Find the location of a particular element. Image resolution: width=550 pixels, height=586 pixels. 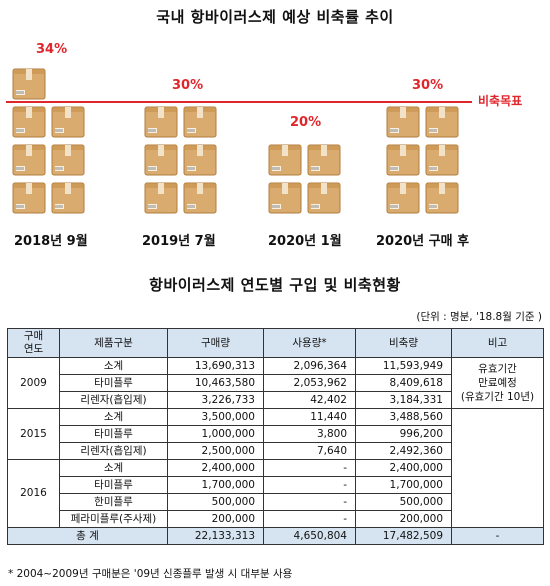

table-row: 한미플루 500,000 - 500,000 is located at coordinates (276, 502).